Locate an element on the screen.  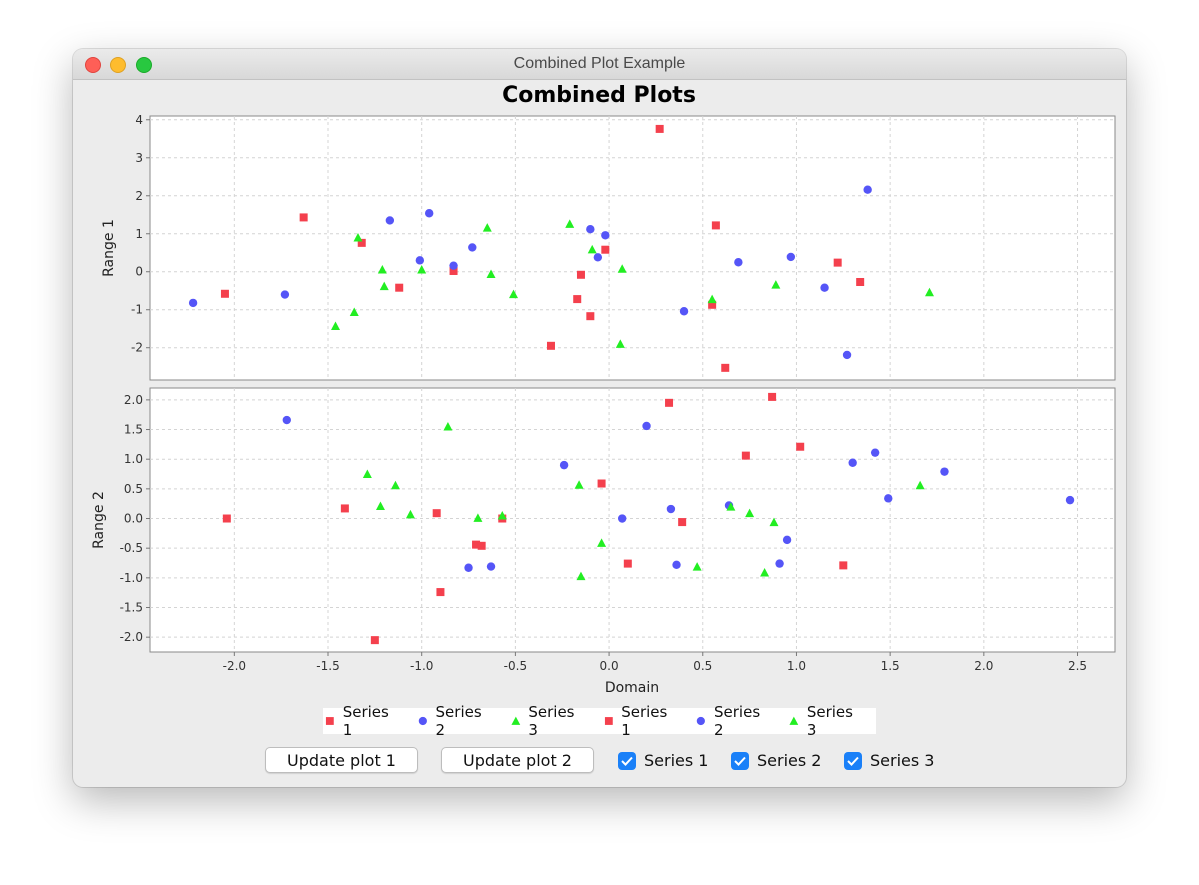
x-tick-label: -1.5 is located at coordinates (327, 666).